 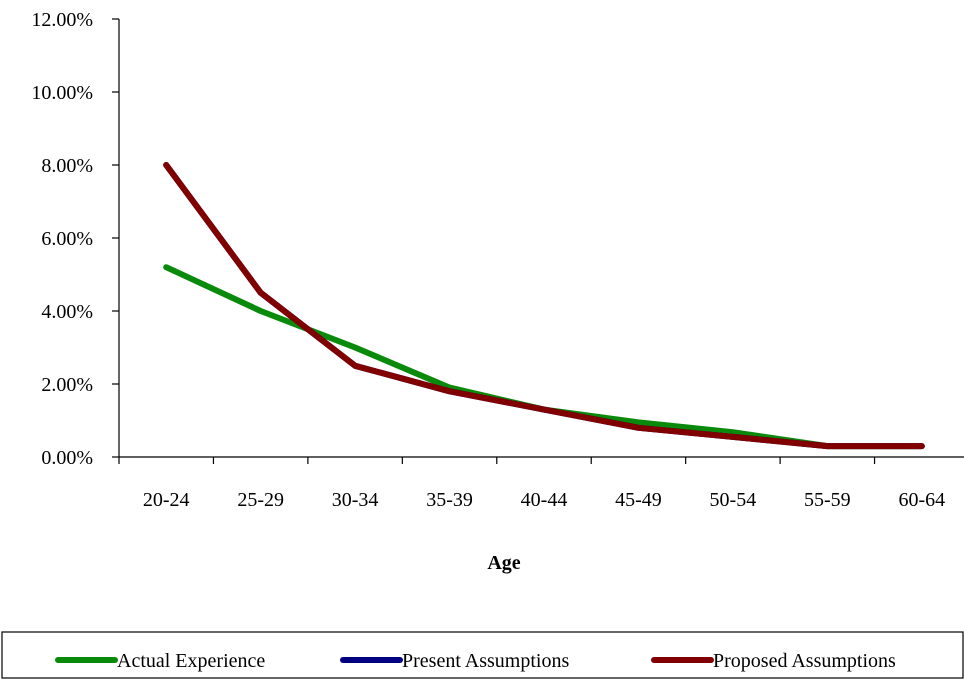 What do you see at coordinates (827, 500) in the screenshot?
I see `x-tick-label: 55-59` at bounding box center [827, 500].